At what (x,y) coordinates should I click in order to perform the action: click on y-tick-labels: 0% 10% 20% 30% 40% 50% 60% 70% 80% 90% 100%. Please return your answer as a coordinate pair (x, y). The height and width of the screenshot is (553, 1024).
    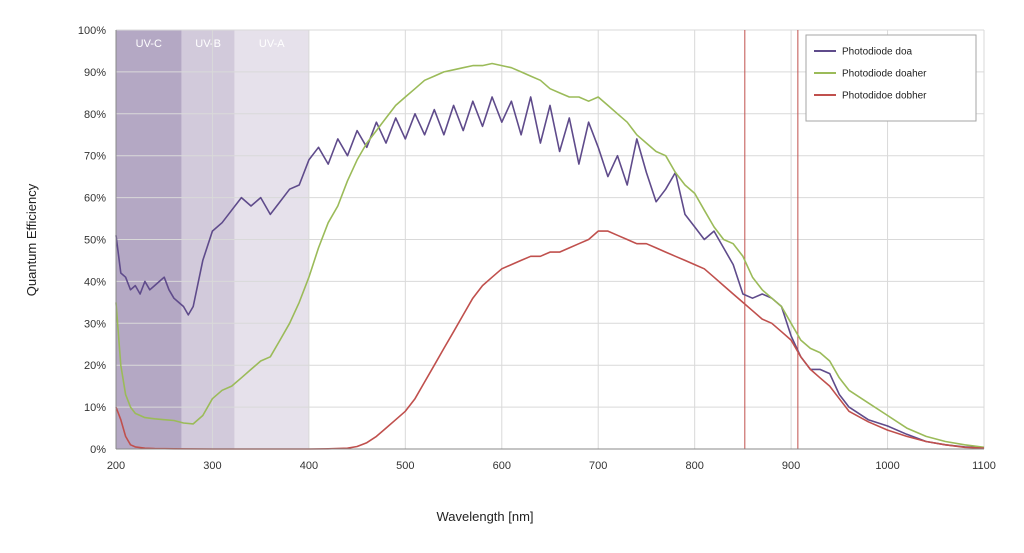
    Looking at the image, I should click on (92, 240).